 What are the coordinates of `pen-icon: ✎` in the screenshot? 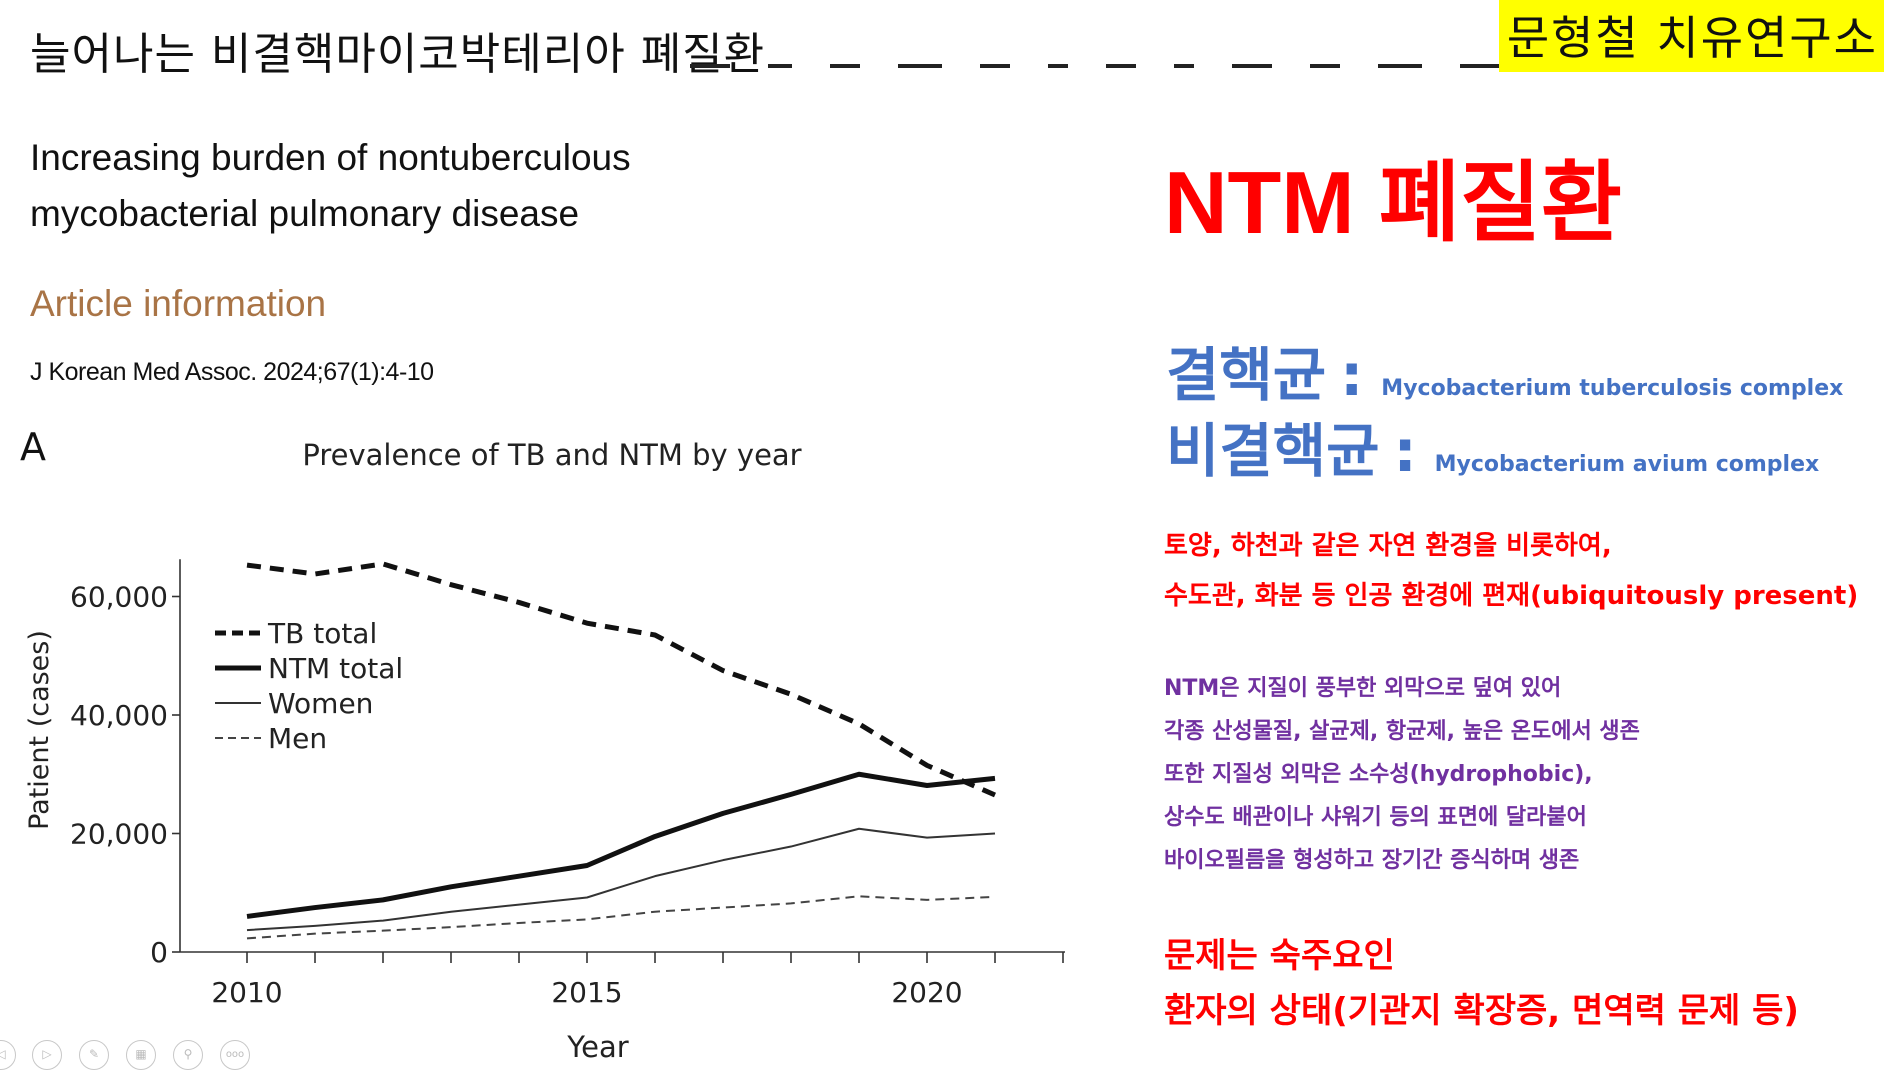 It's located at (94, 1054).